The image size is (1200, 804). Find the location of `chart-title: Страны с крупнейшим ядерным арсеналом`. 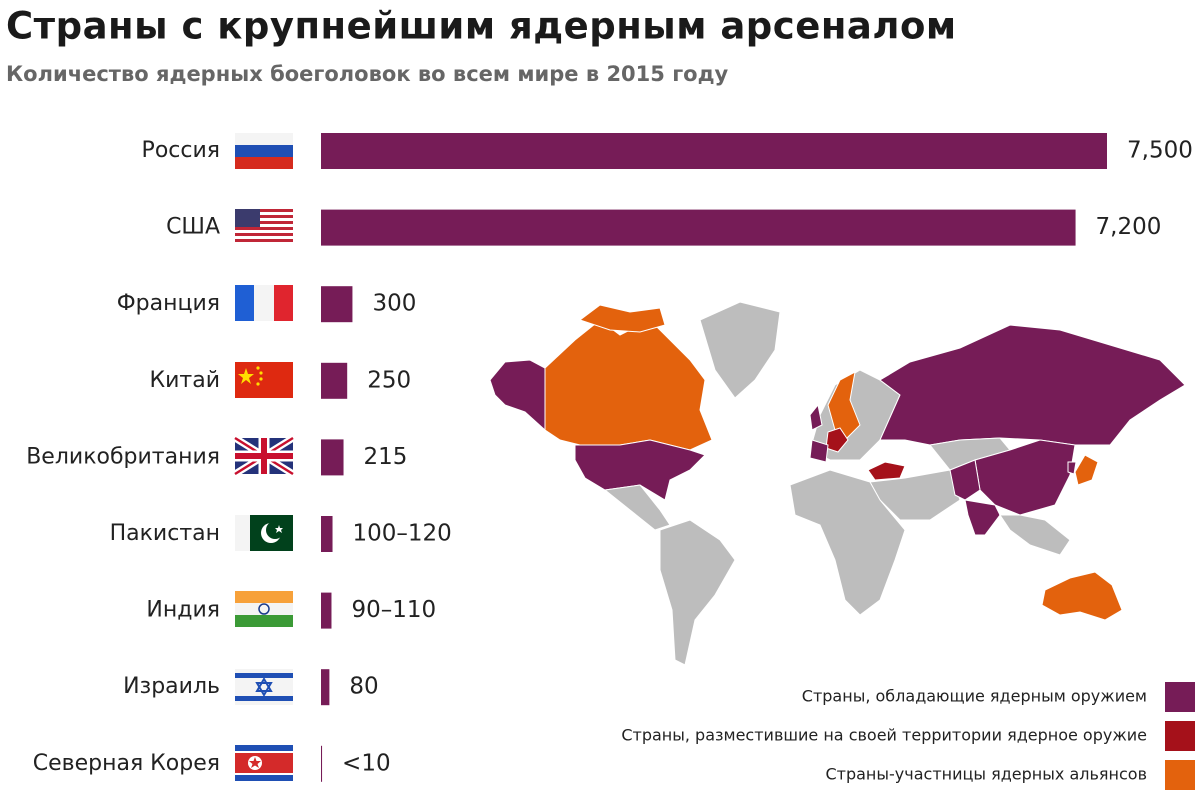

chart-title: Страны с крупнейшим ядерным арсеналом is located at coordinates (481, 26).